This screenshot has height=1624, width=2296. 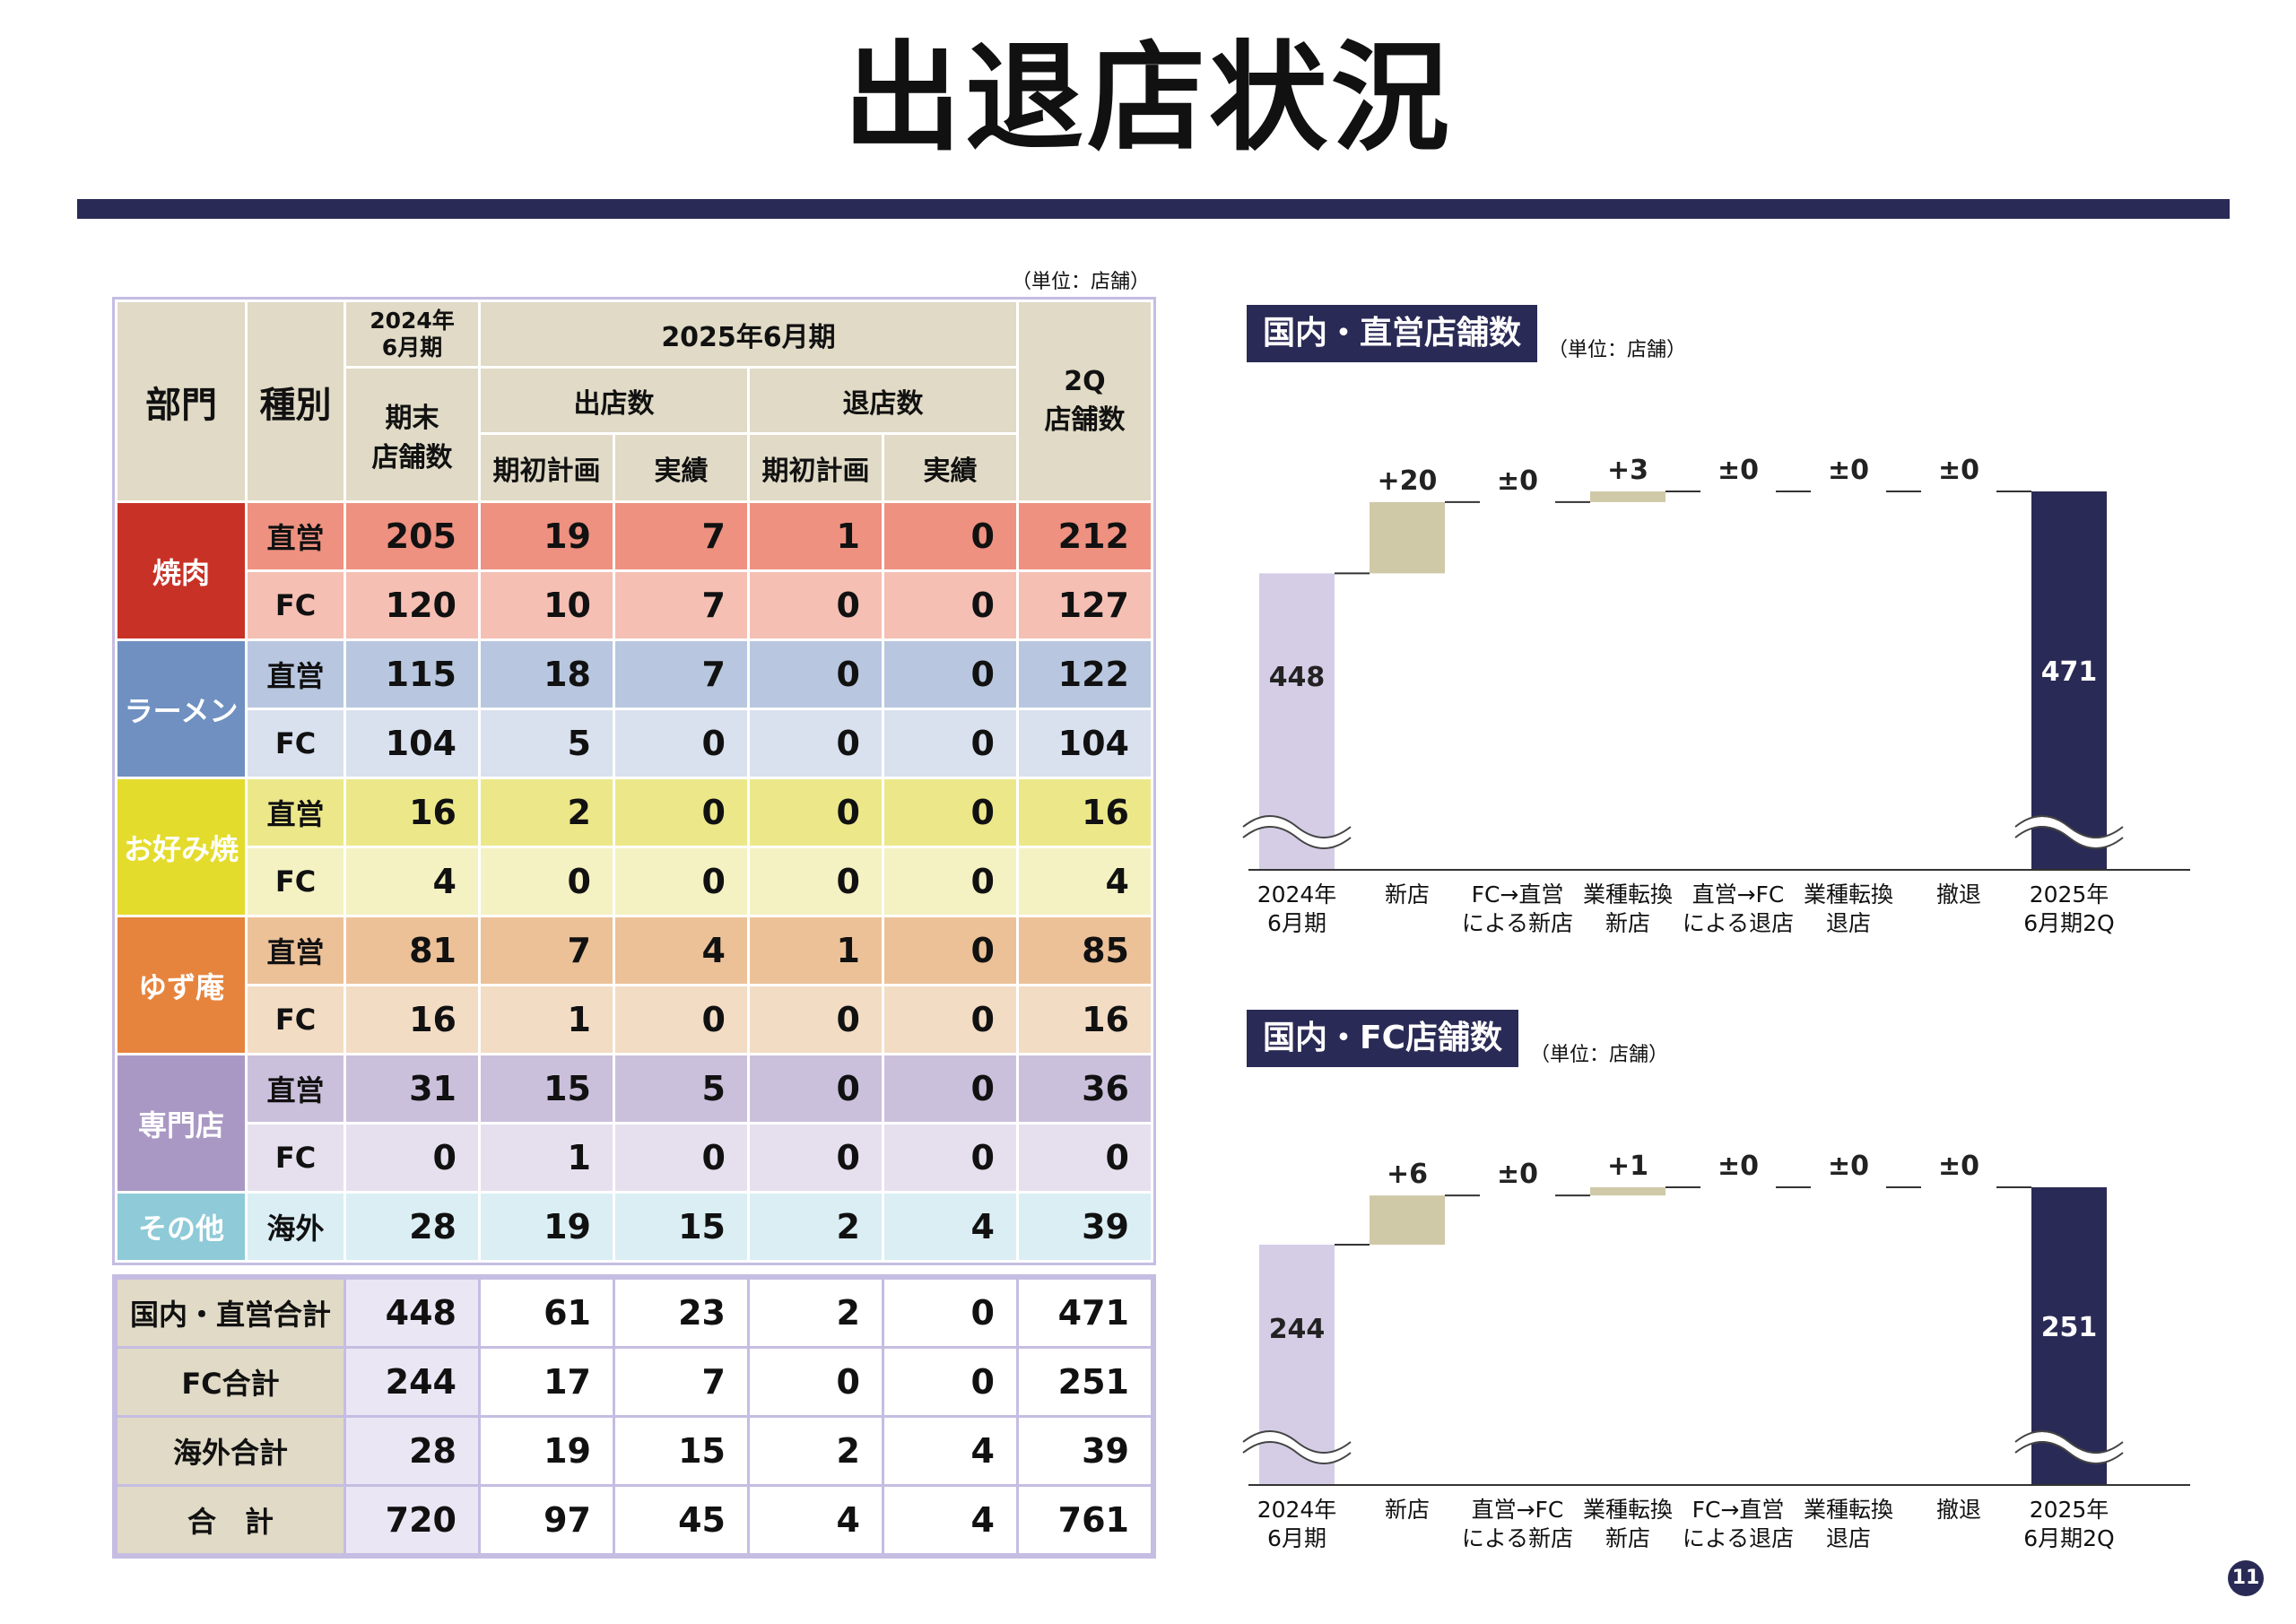 What do you see at coordinates (1084, 401) in the screenshot?
I see `header-q2: 2Q 店舗数` at bounding box center [1084, 401].